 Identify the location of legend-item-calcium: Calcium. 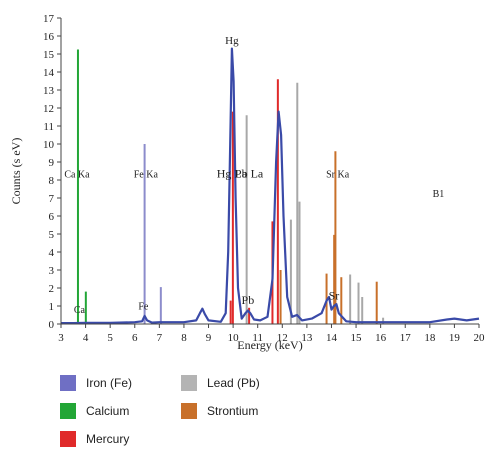
(94, 411).